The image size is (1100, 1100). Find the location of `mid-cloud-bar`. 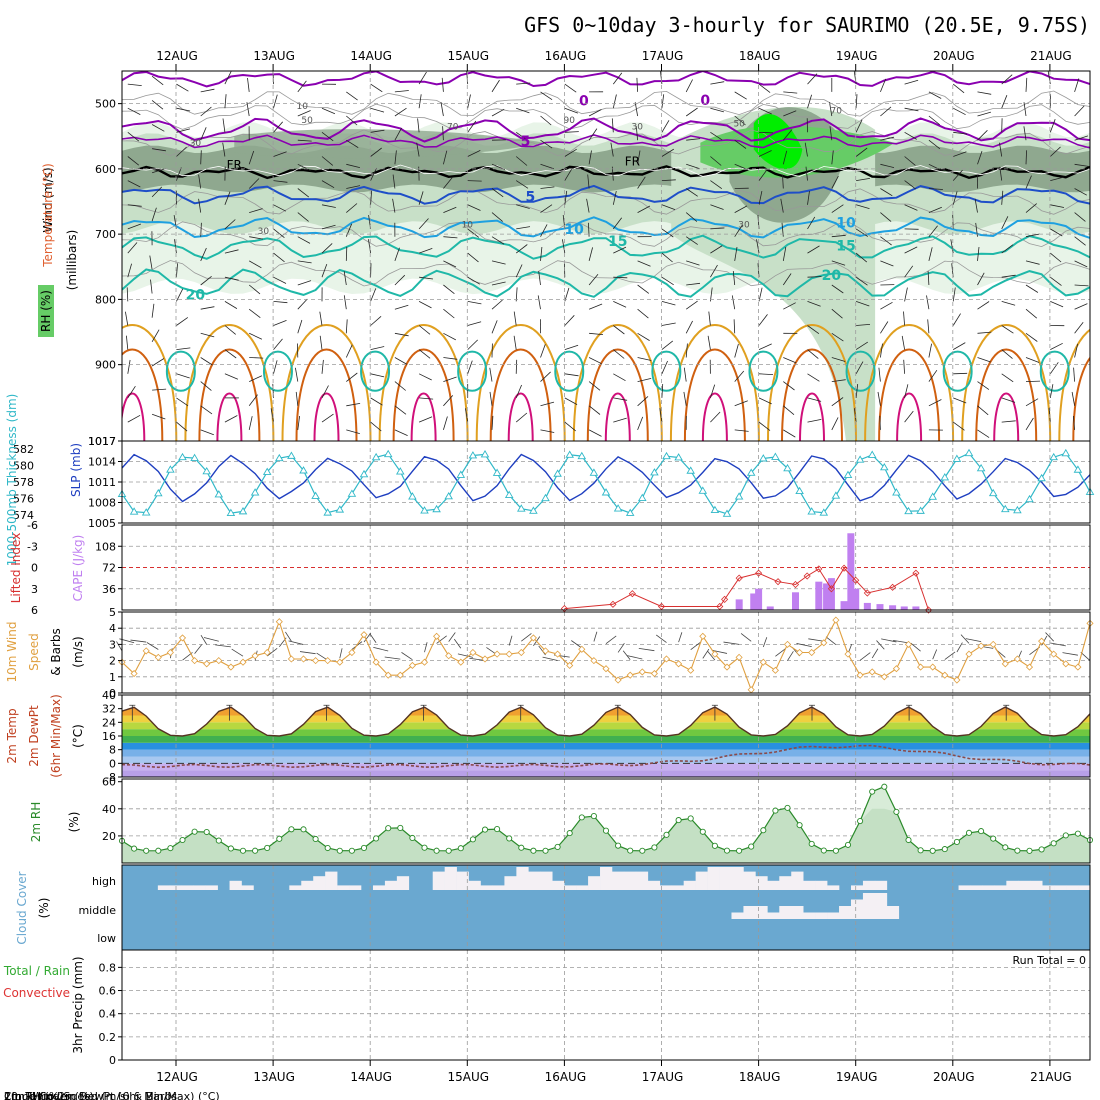

mid-cloud-bar is located at coordinates (869, 906).